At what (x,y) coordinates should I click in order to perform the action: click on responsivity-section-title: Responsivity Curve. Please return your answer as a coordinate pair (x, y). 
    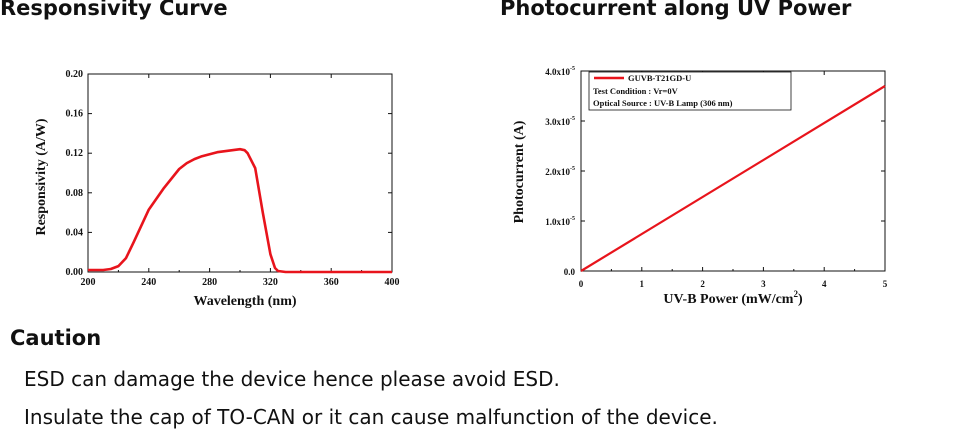
    Looking at the image, I should click on (114, 10).